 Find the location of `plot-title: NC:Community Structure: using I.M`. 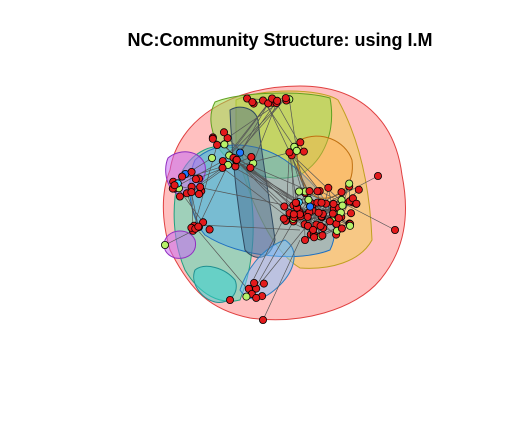

plot-title: NC:Community Structure: using I.M is located at coordinates (280, 40).